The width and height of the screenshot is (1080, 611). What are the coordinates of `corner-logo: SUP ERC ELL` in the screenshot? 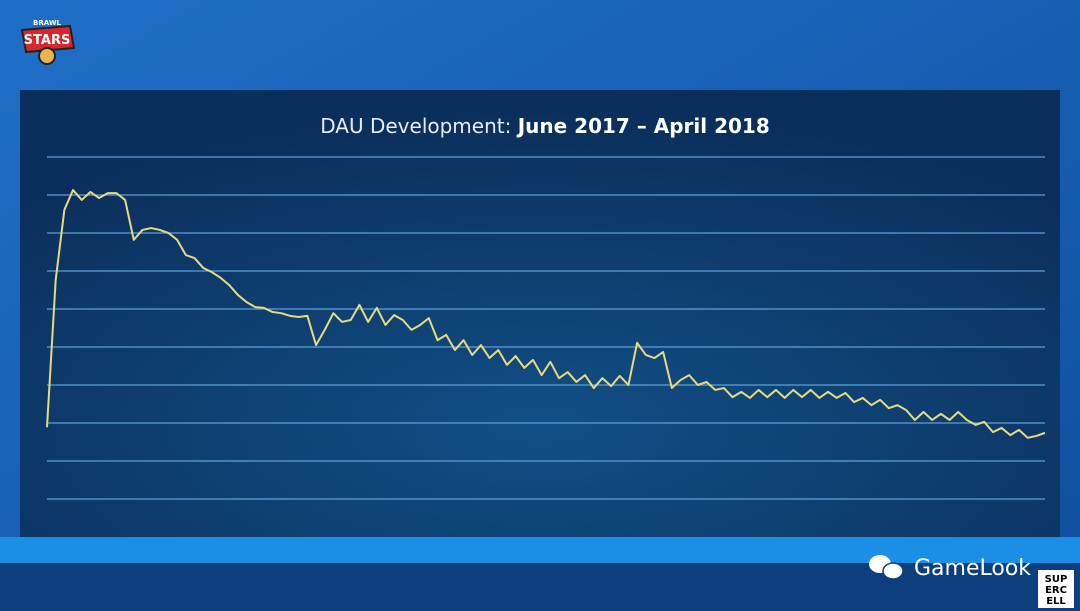 It's located at (1056, 589).